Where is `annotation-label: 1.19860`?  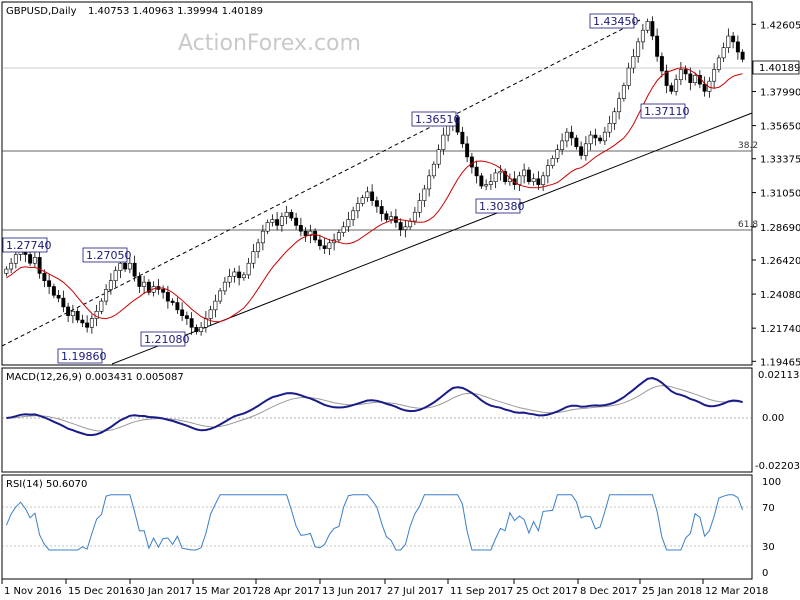 annotation-label: 1.19860 is located at coordinates (84, 356).